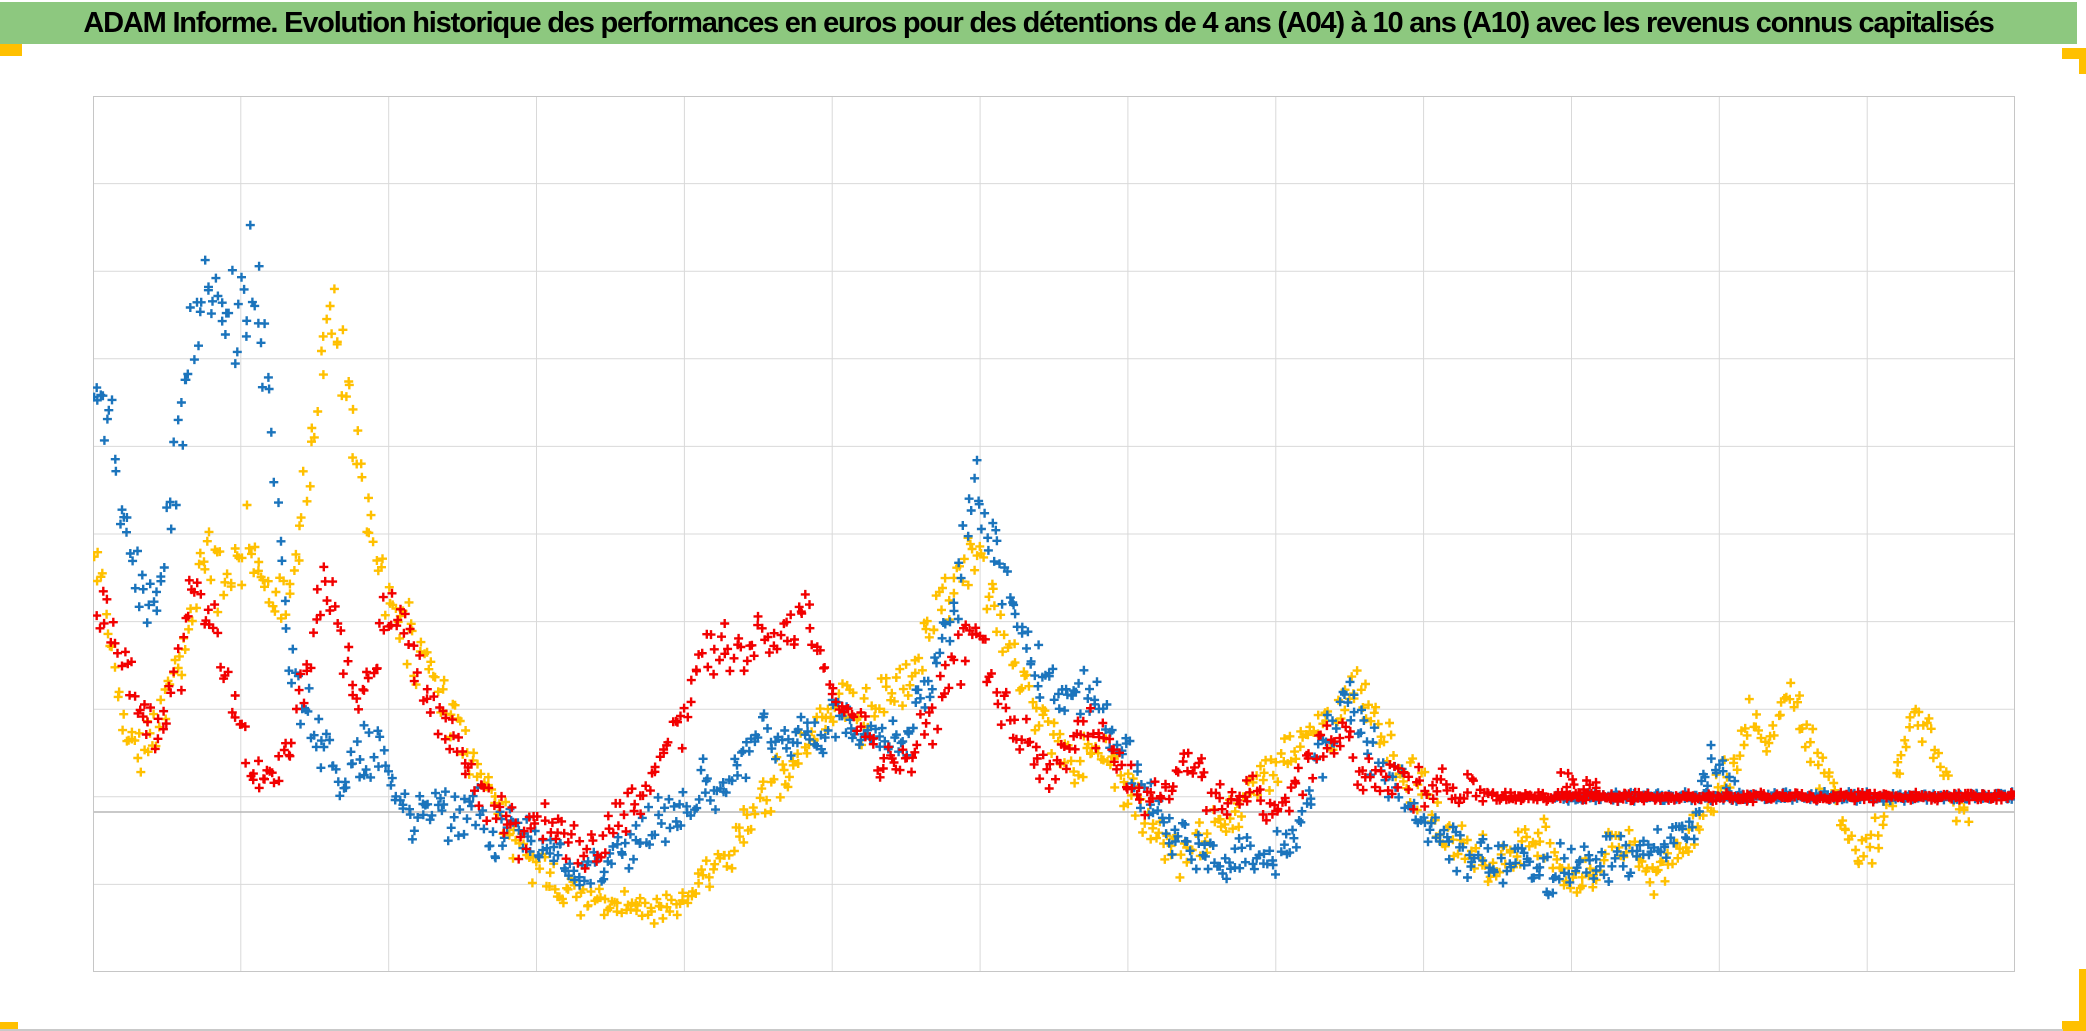 The image size is (2086, 1031). Describe the element at coordinates (2082, 1000) in the screenshot. I see `corner-accent-bottom-right-v` at that location.